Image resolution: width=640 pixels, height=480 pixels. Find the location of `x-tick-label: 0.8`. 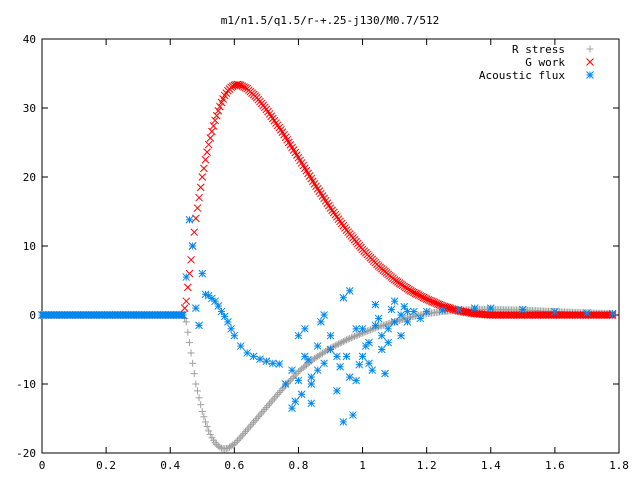

x-tick-label: 0.8 is located at coordinates (299, 465).